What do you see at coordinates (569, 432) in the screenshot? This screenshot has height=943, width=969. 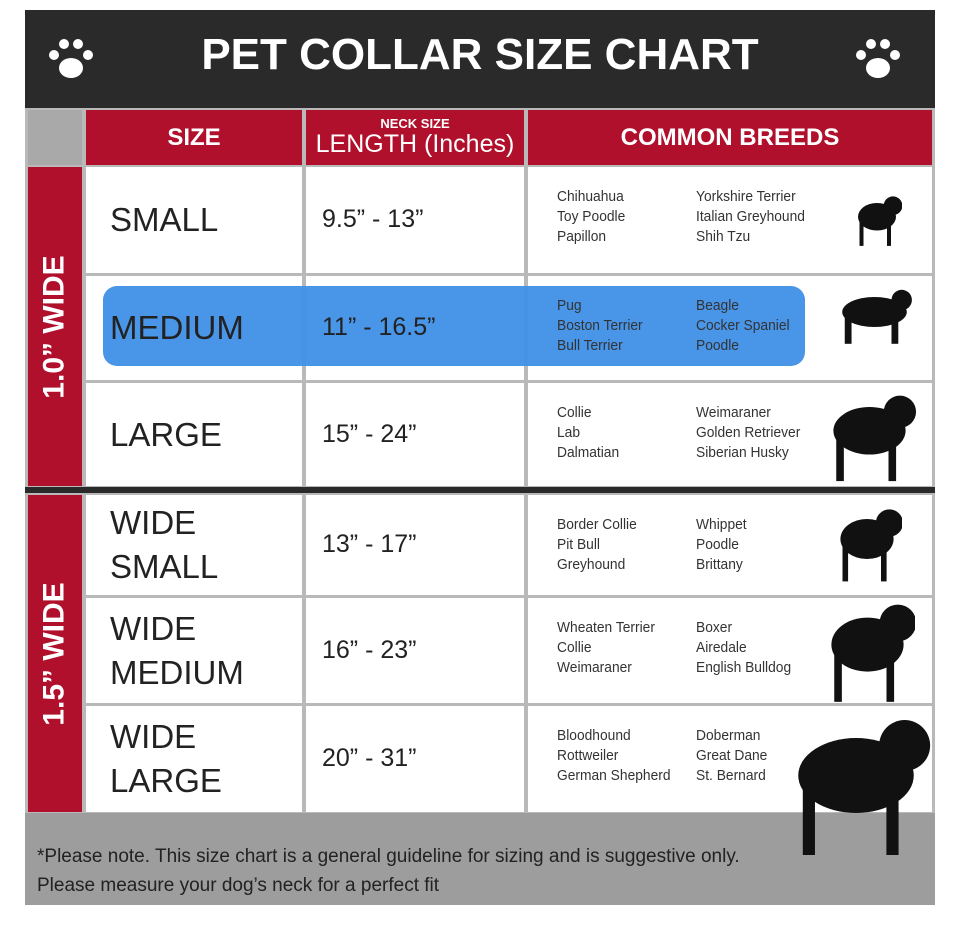 I see `breed: Lab` at bounding box center [569, 432].